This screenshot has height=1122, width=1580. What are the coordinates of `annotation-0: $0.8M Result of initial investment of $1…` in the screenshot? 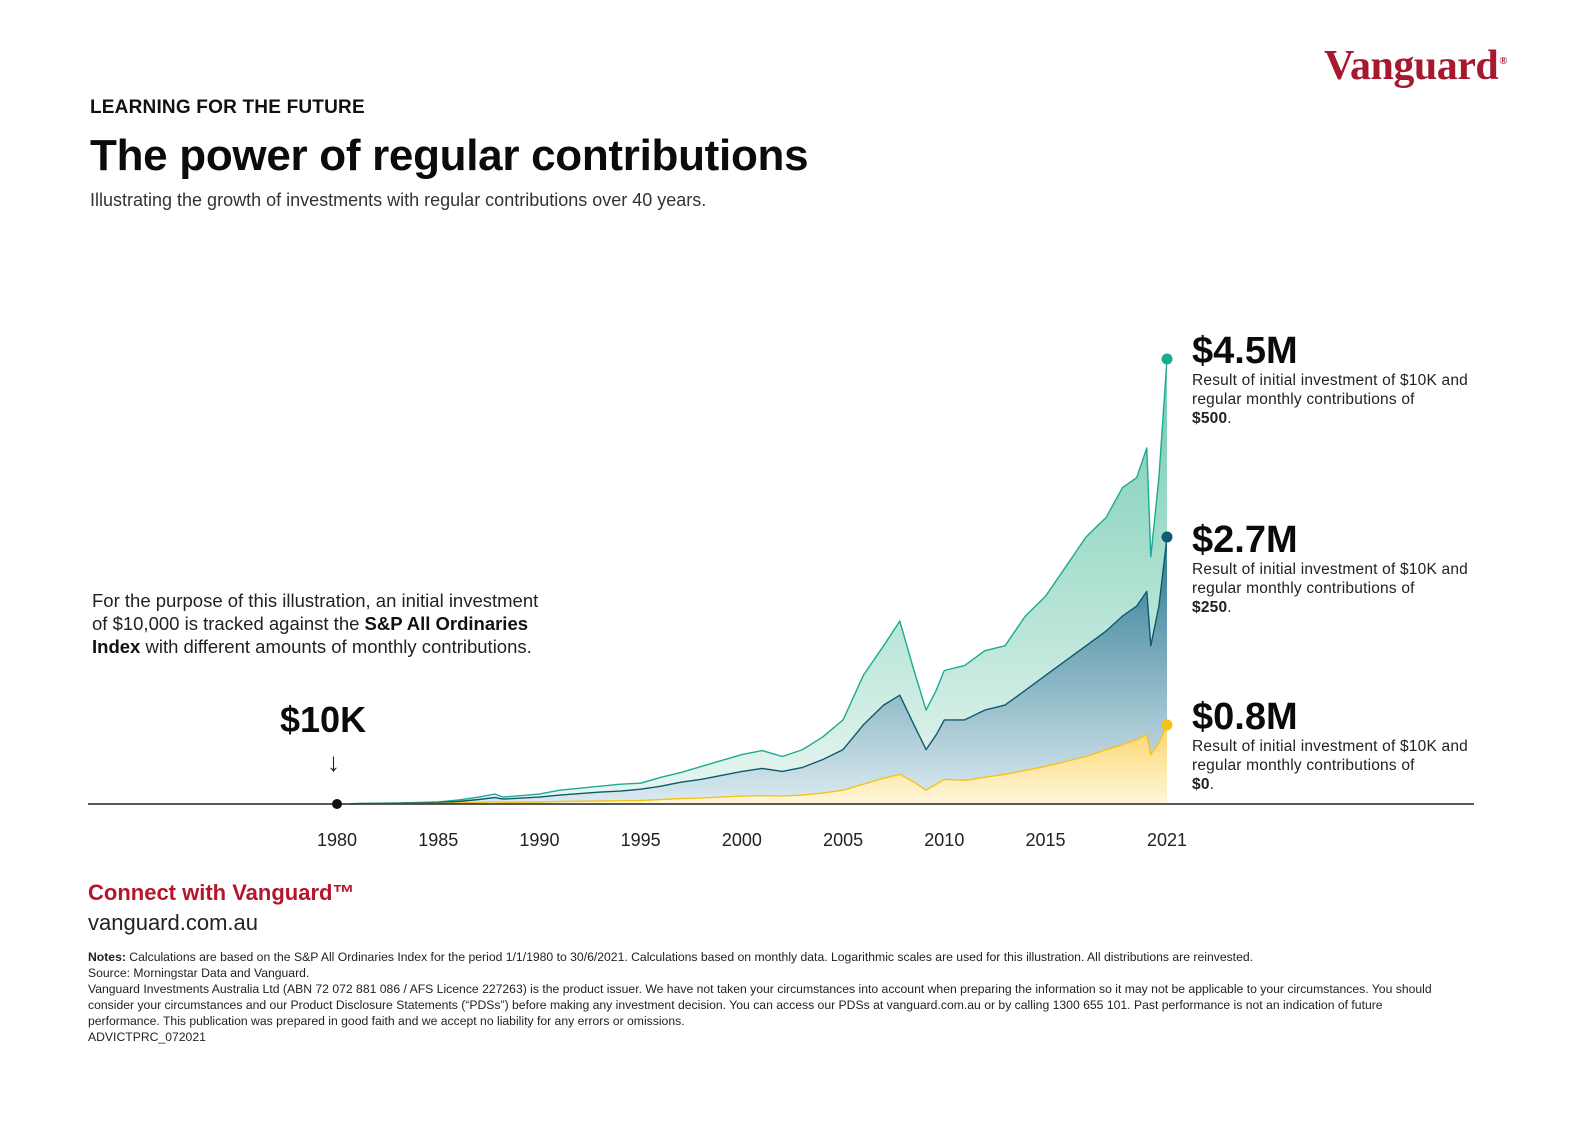 It's located at (1352, 745).